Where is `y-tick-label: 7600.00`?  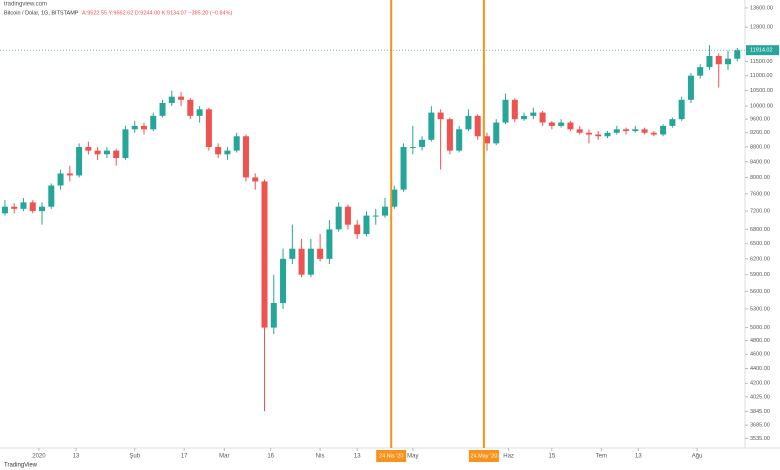 y-tick-label: 7600.00 is located at coordinates (760, 194).